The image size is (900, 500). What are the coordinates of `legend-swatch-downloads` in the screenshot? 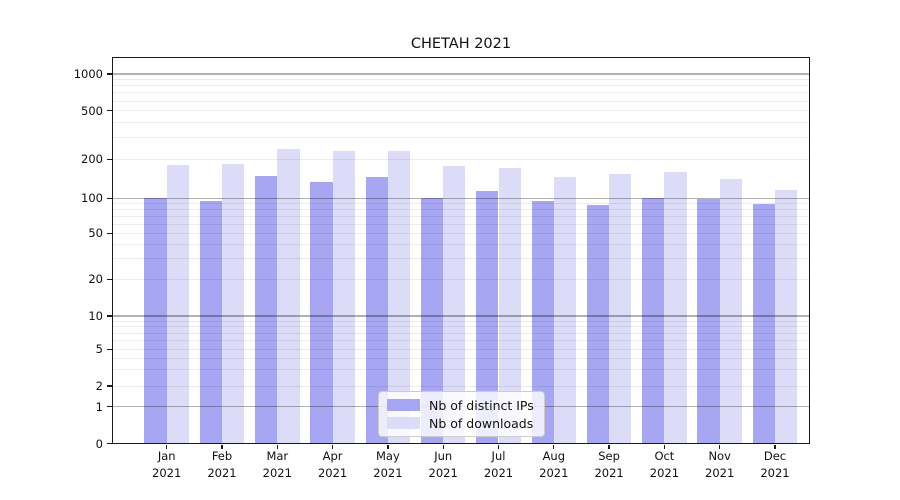 It's located at (403, 423).